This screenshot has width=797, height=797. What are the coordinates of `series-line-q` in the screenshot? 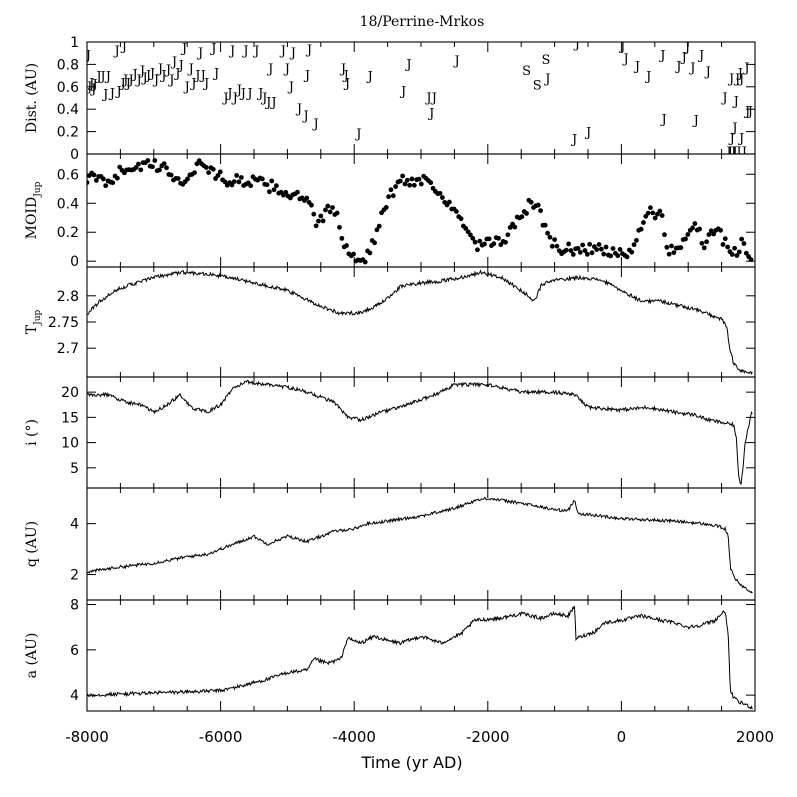 It's located at (420, 545).